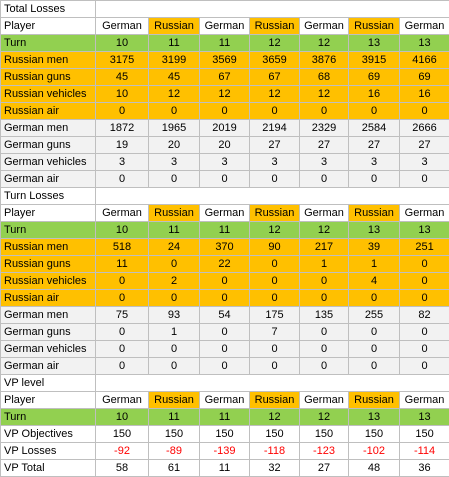 The height and width of the screenshot is (477, 449). What do you see at coordinates (224, 247) in the screenshot?
I see `value-cell: 370` at bounding box center [224, 247].